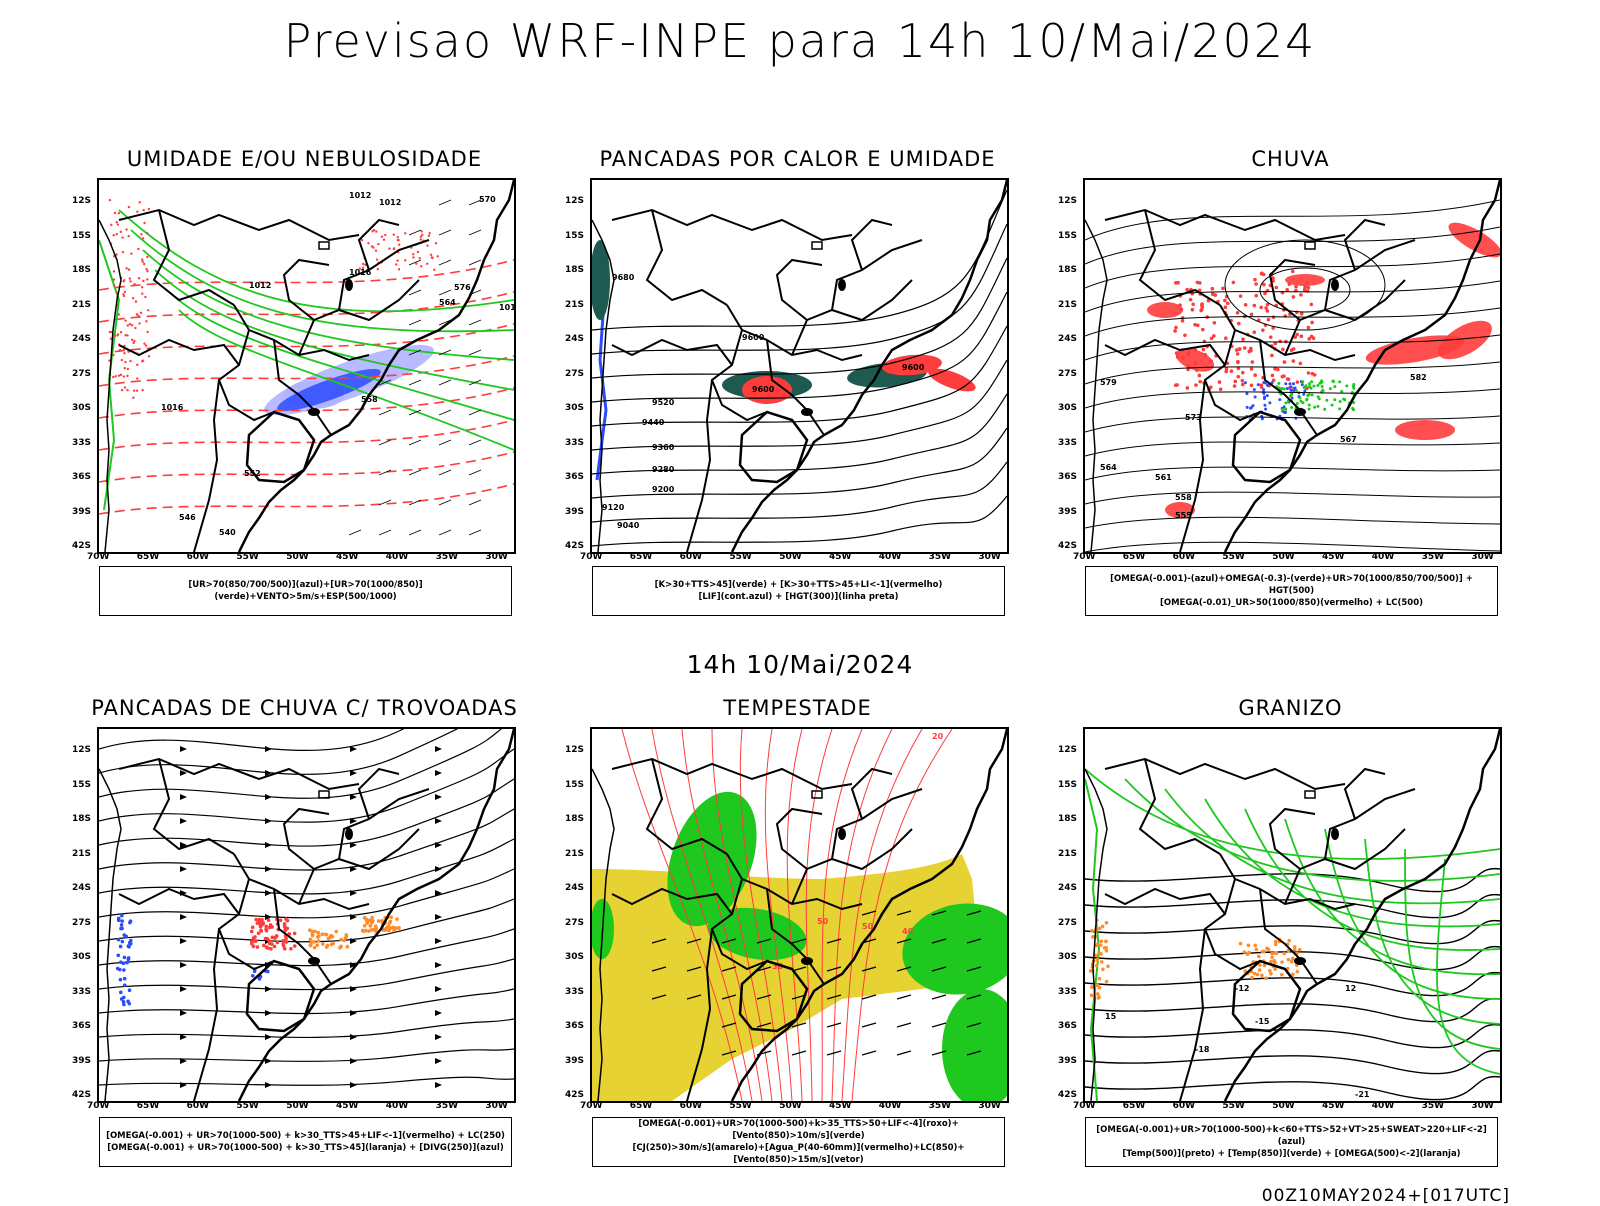  Describe the element at coordinates (797, 159) in the screenshot. I see `panel-title: PANCADAS POR CALOR E UMIDADE` at that location.